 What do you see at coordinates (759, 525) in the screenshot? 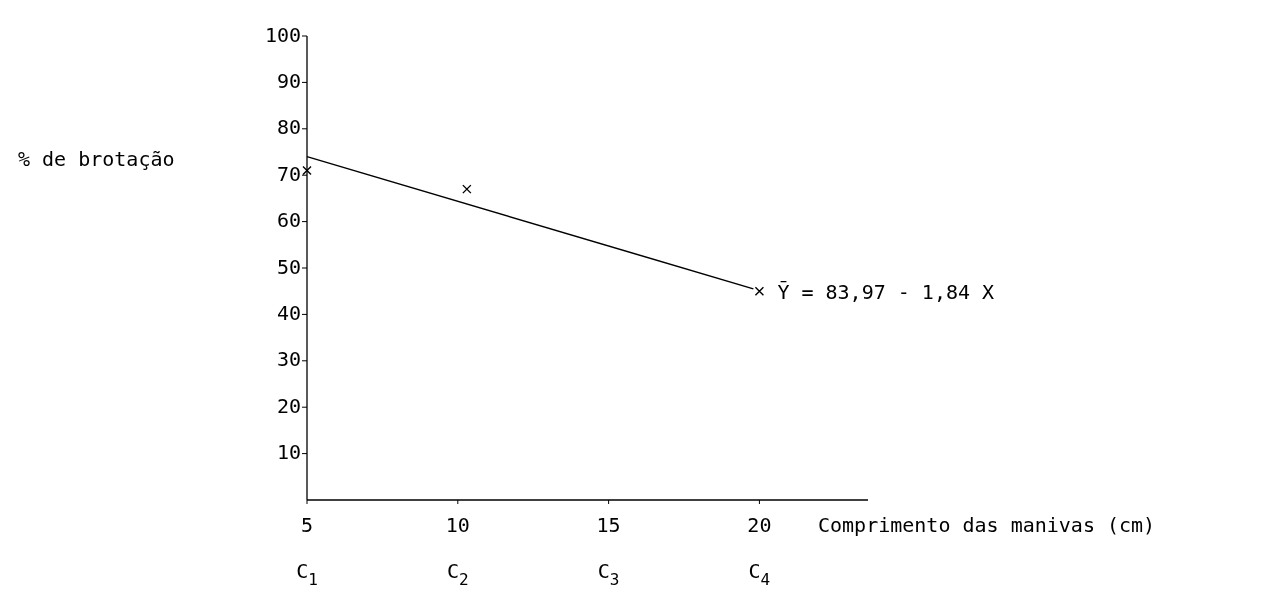
I see `x-tick-label: 20` at bounding box center [759, 525].